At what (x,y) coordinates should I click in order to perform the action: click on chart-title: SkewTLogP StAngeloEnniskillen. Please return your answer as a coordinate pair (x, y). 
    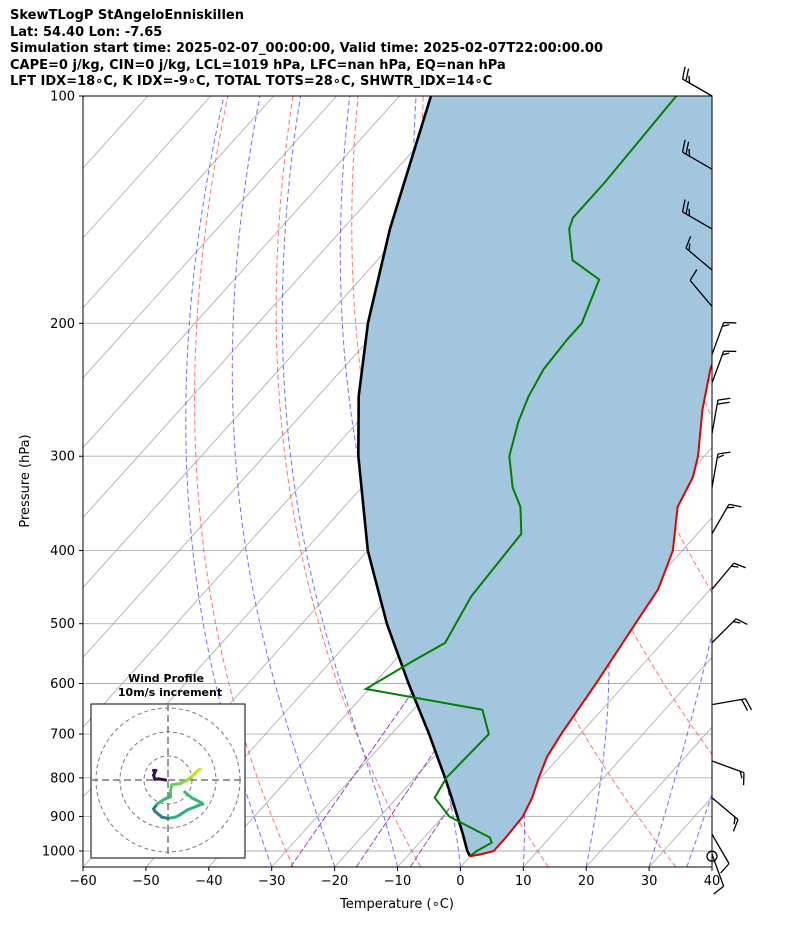
    Looking at the image, I should click on (127, 15).